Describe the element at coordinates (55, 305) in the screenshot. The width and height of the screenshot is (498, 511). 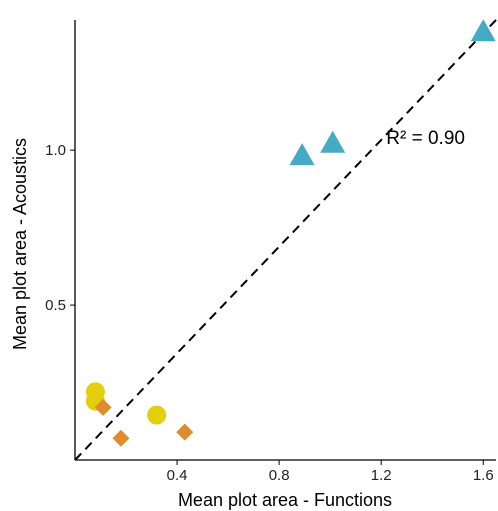
I see `y-tick-label: 0.5` at that location.